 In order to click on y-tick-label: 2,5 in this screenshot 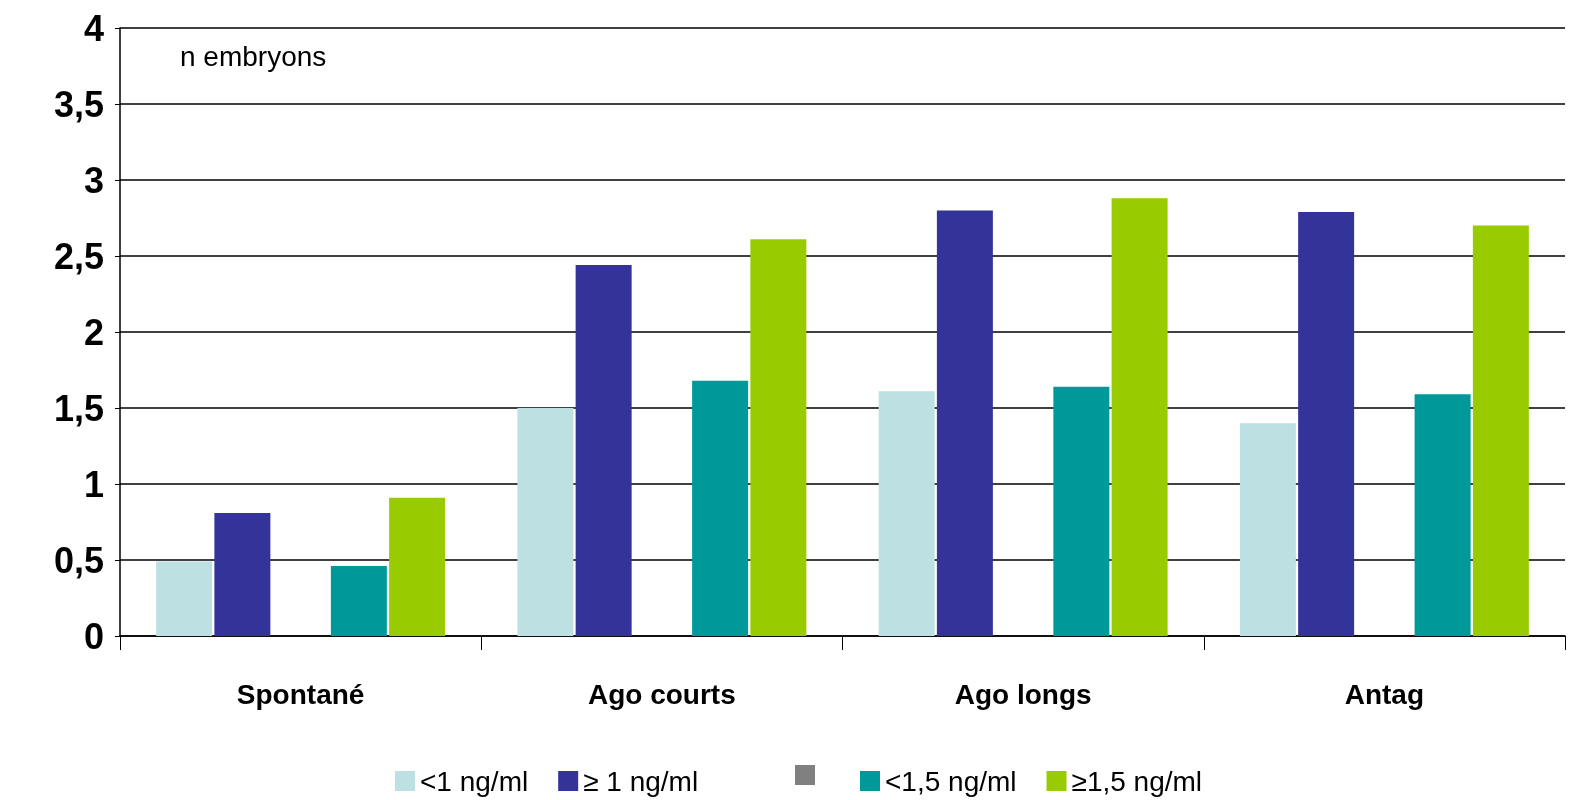, I will do `click(78, 256)`.